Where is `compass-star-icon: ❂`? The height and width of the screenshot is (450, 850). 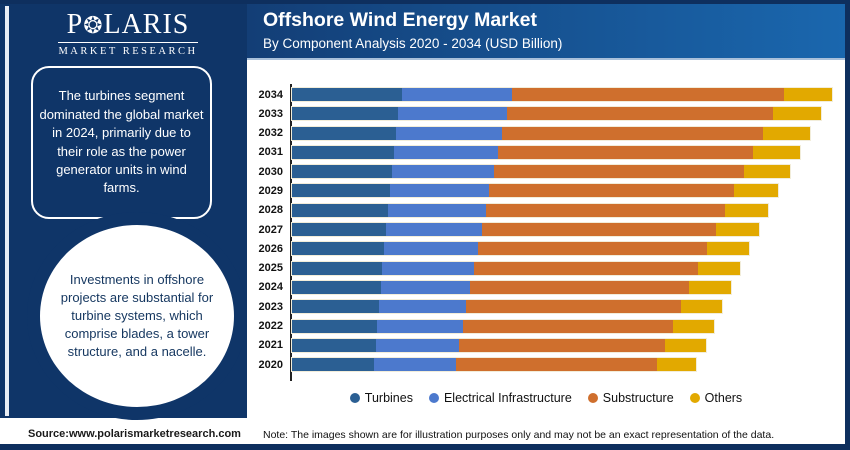 compass-star-icon: ❂ is located at coordinates (93, 26).